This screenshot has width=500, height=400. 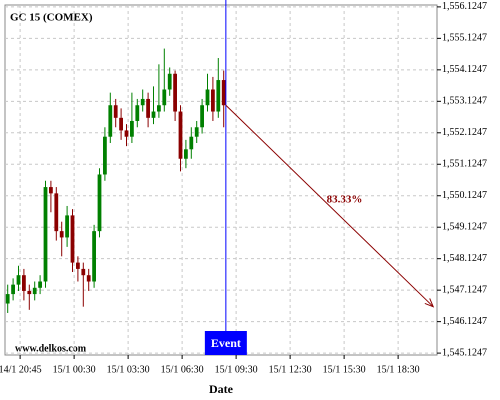 What do you see at coordinates (344, 369) in the screenshot?
I see `x-tick-label: 15/1 15:30` at bounding box center [344, 369].